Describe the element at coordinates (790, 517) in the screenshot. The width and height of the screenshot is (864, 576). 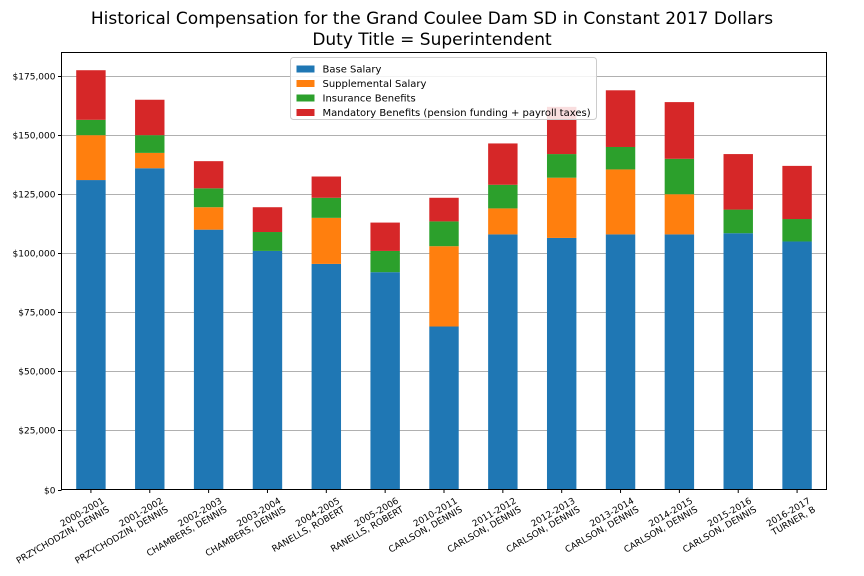
I see `x-tick-label: 2016-2017TURNER, B` at that location.